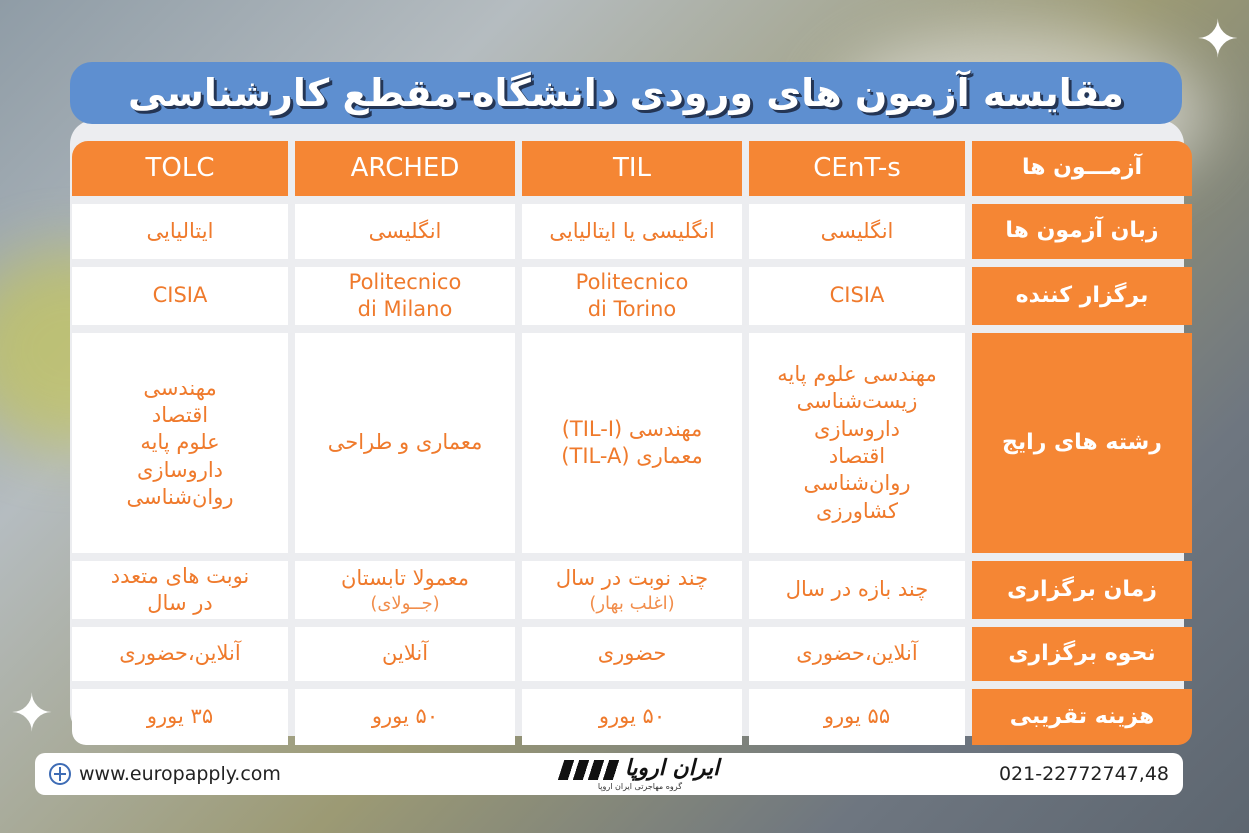 This screenshot has width=1249, height=833. What do you see at coordinates (180, 296) in the screenshot?
I see `organizer-tolc: CISIA` at bounding box center [180, 296].